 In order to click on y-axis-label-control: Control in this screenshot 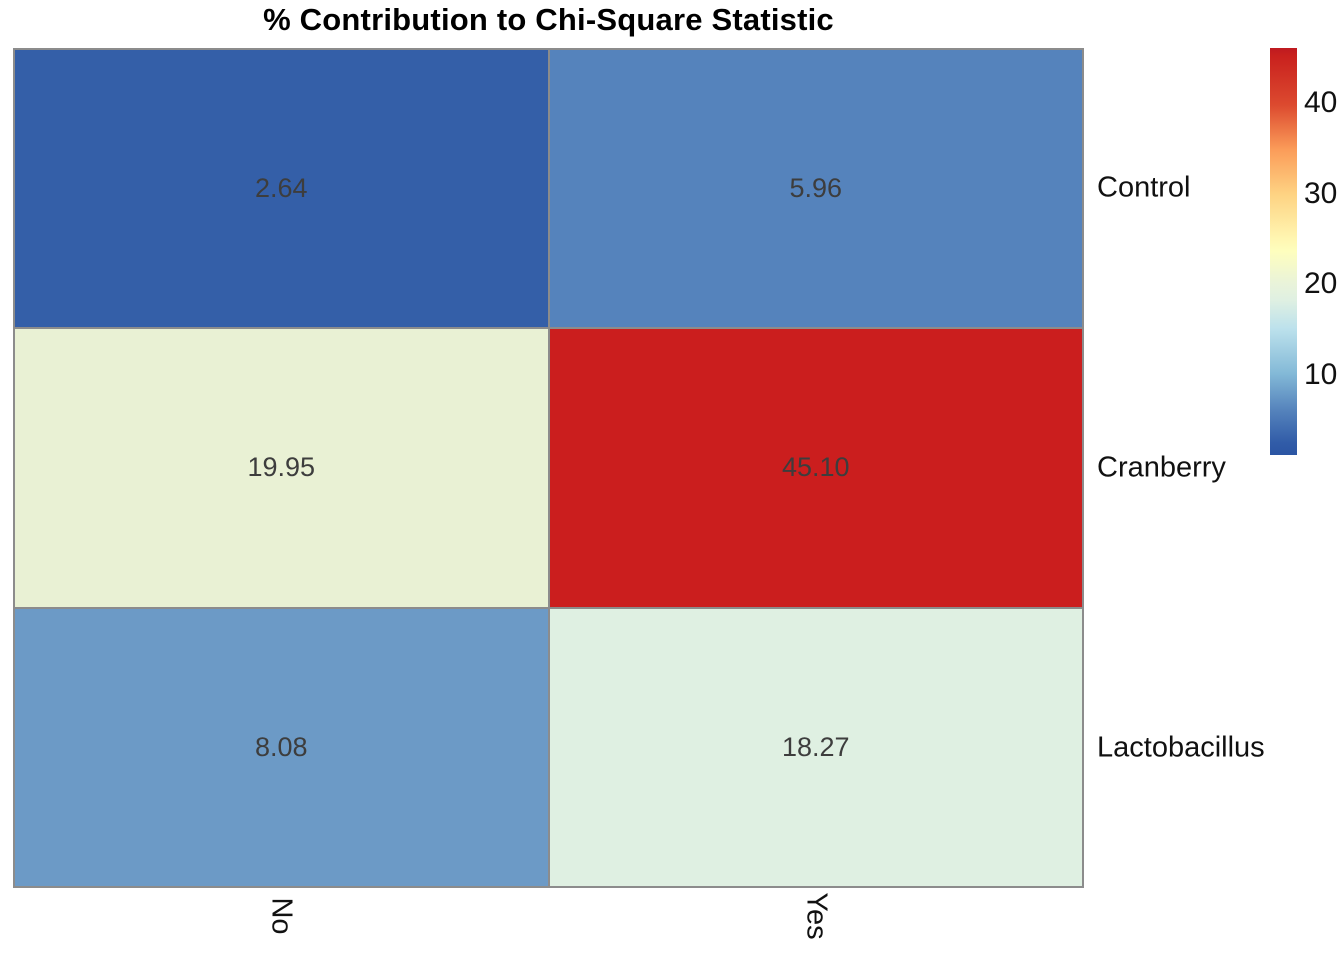, I will do `click(1144, 187)`.